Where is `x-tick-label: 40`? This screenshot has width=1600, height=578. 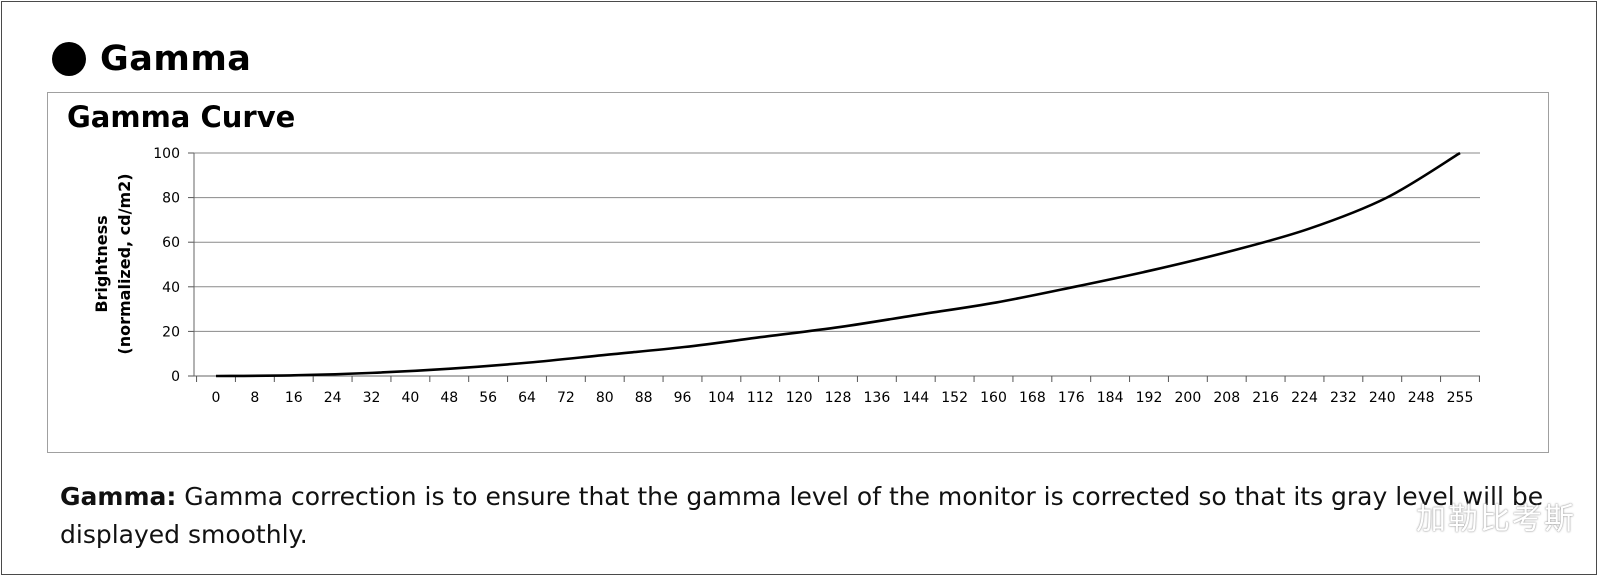
x-tick-label: 40 is located at coordinates (410, 398).